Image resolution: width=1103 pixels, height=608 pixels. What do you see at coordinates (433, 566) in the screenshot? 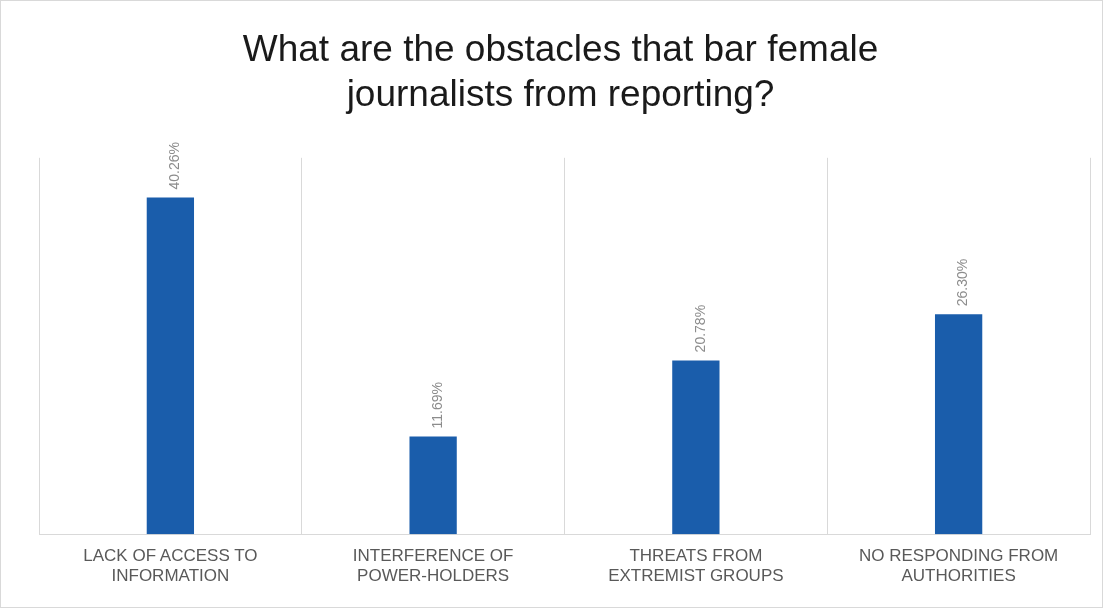
I see `x-tick-label: INTERFERENCE OF POWER-HOLDERS` at bounding box center [433, 566].